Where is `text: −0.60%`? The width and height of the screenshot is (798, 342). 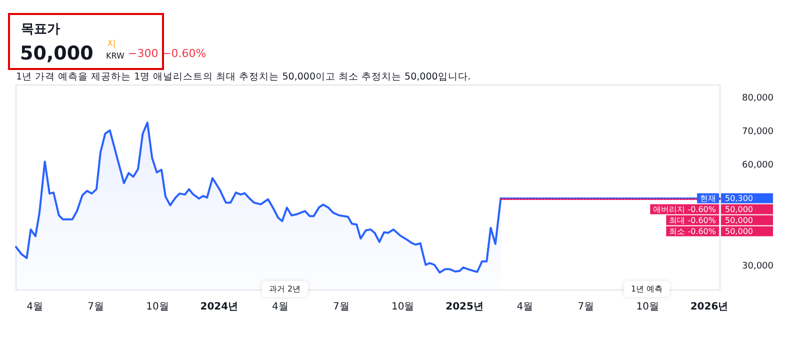
text: −0.60% is located at coordinates (184, 53).